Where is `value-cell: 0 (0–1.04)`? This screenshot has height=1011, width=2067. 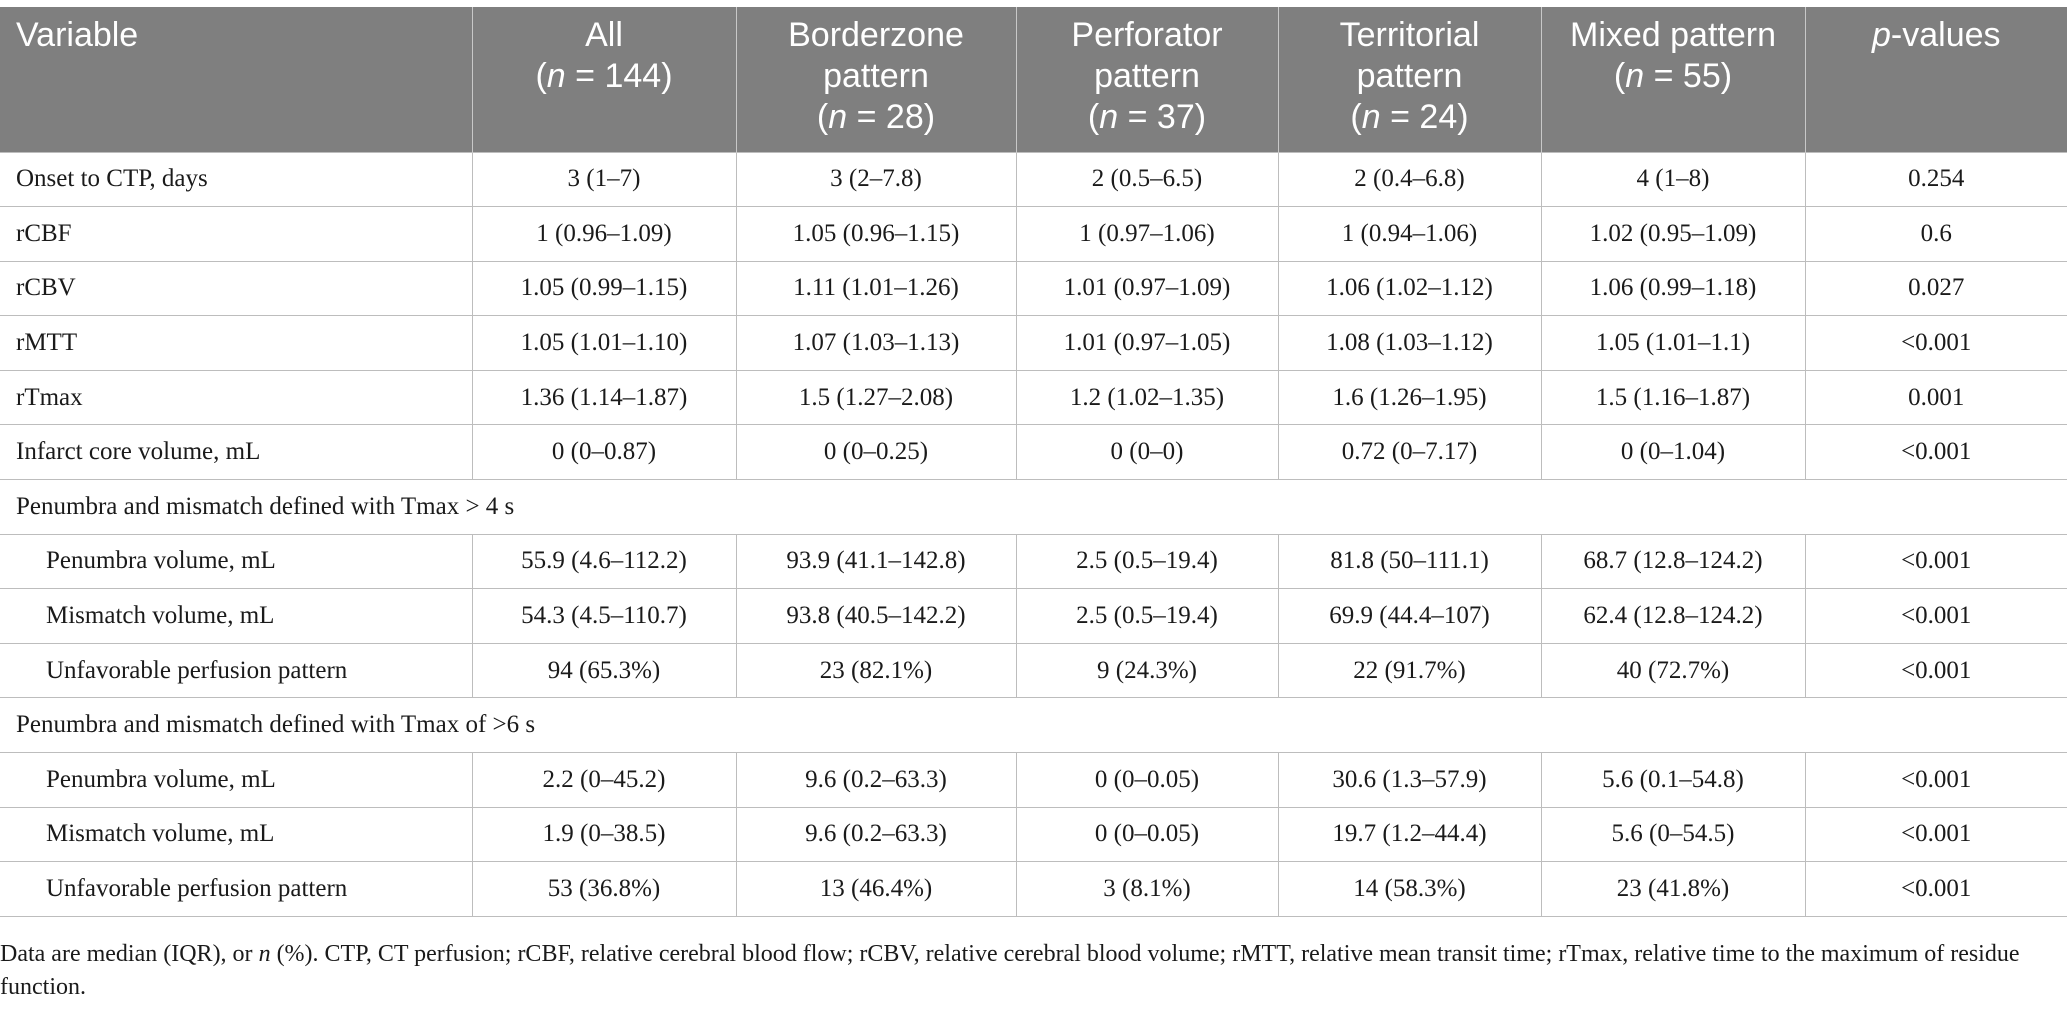 value-cell: 0 (0–1.04) is located at coordinates (1673, 452).